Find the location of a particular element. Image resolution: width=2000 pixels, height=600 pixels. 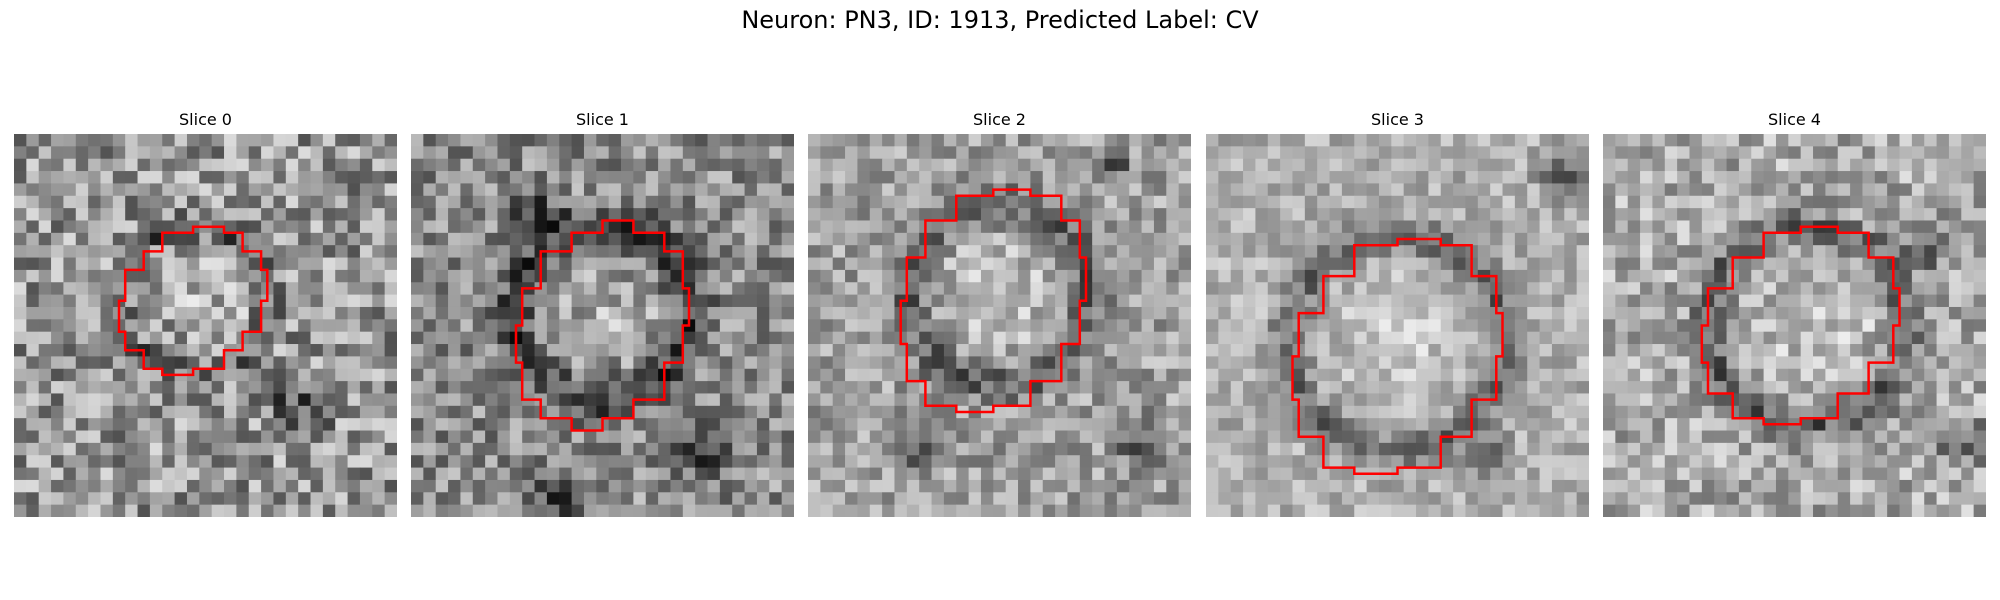

slice-4-pixels is located at coordinates (1794, 325).